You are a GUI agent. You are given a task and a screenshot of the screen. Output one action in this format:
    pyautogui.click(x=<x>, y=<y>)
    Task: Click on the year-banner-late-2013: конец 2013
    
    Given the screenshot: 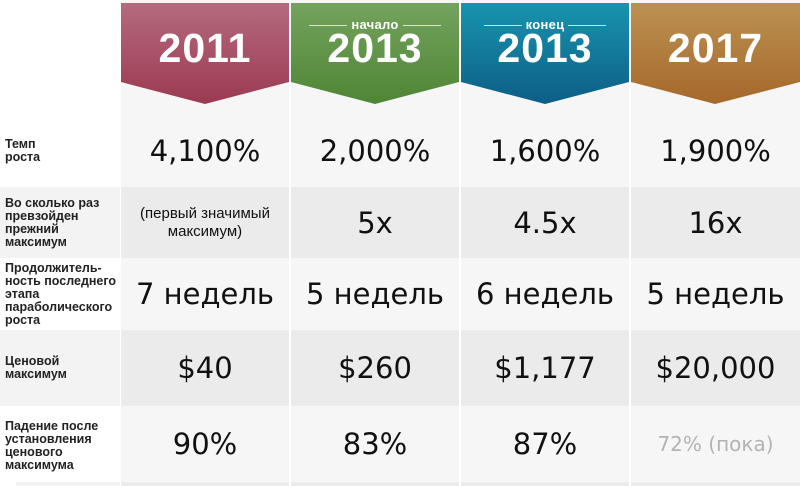 What is the action you would take?
    pyautogui.click(x=545, y=53)
    